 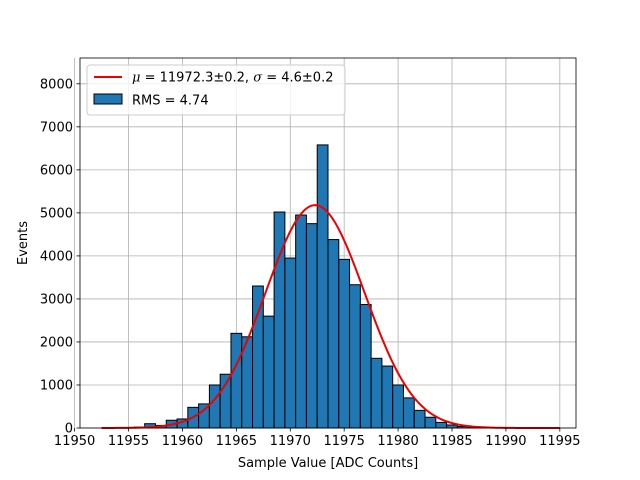 I want to click on legend-fit-label: μ = 11972.3±0.2, σ = 4.6±0.2, so click(x=232, y=78).